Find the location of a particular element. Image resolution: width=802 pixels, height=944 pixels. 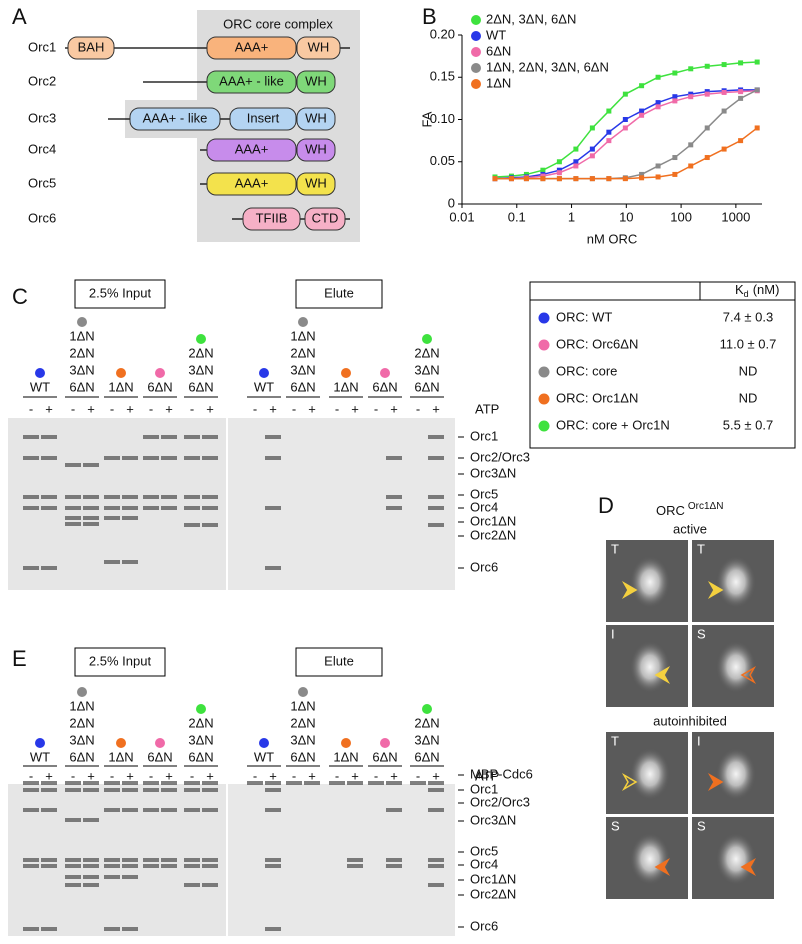

legend-label: 1ΔN is located at coordinates (498, 82).